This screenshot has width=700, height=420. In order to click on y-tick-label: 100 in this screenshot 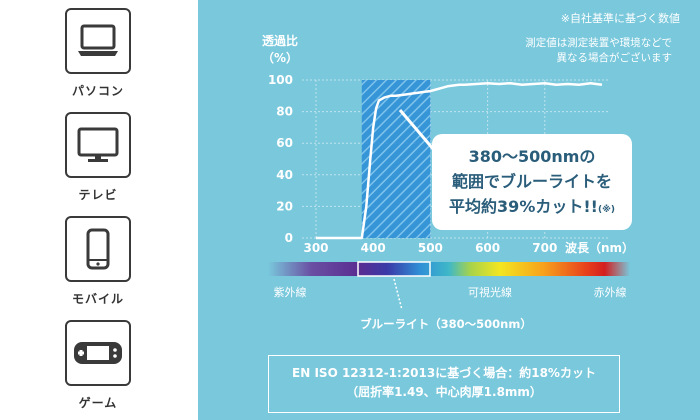, I will do `click(280, 80)`.